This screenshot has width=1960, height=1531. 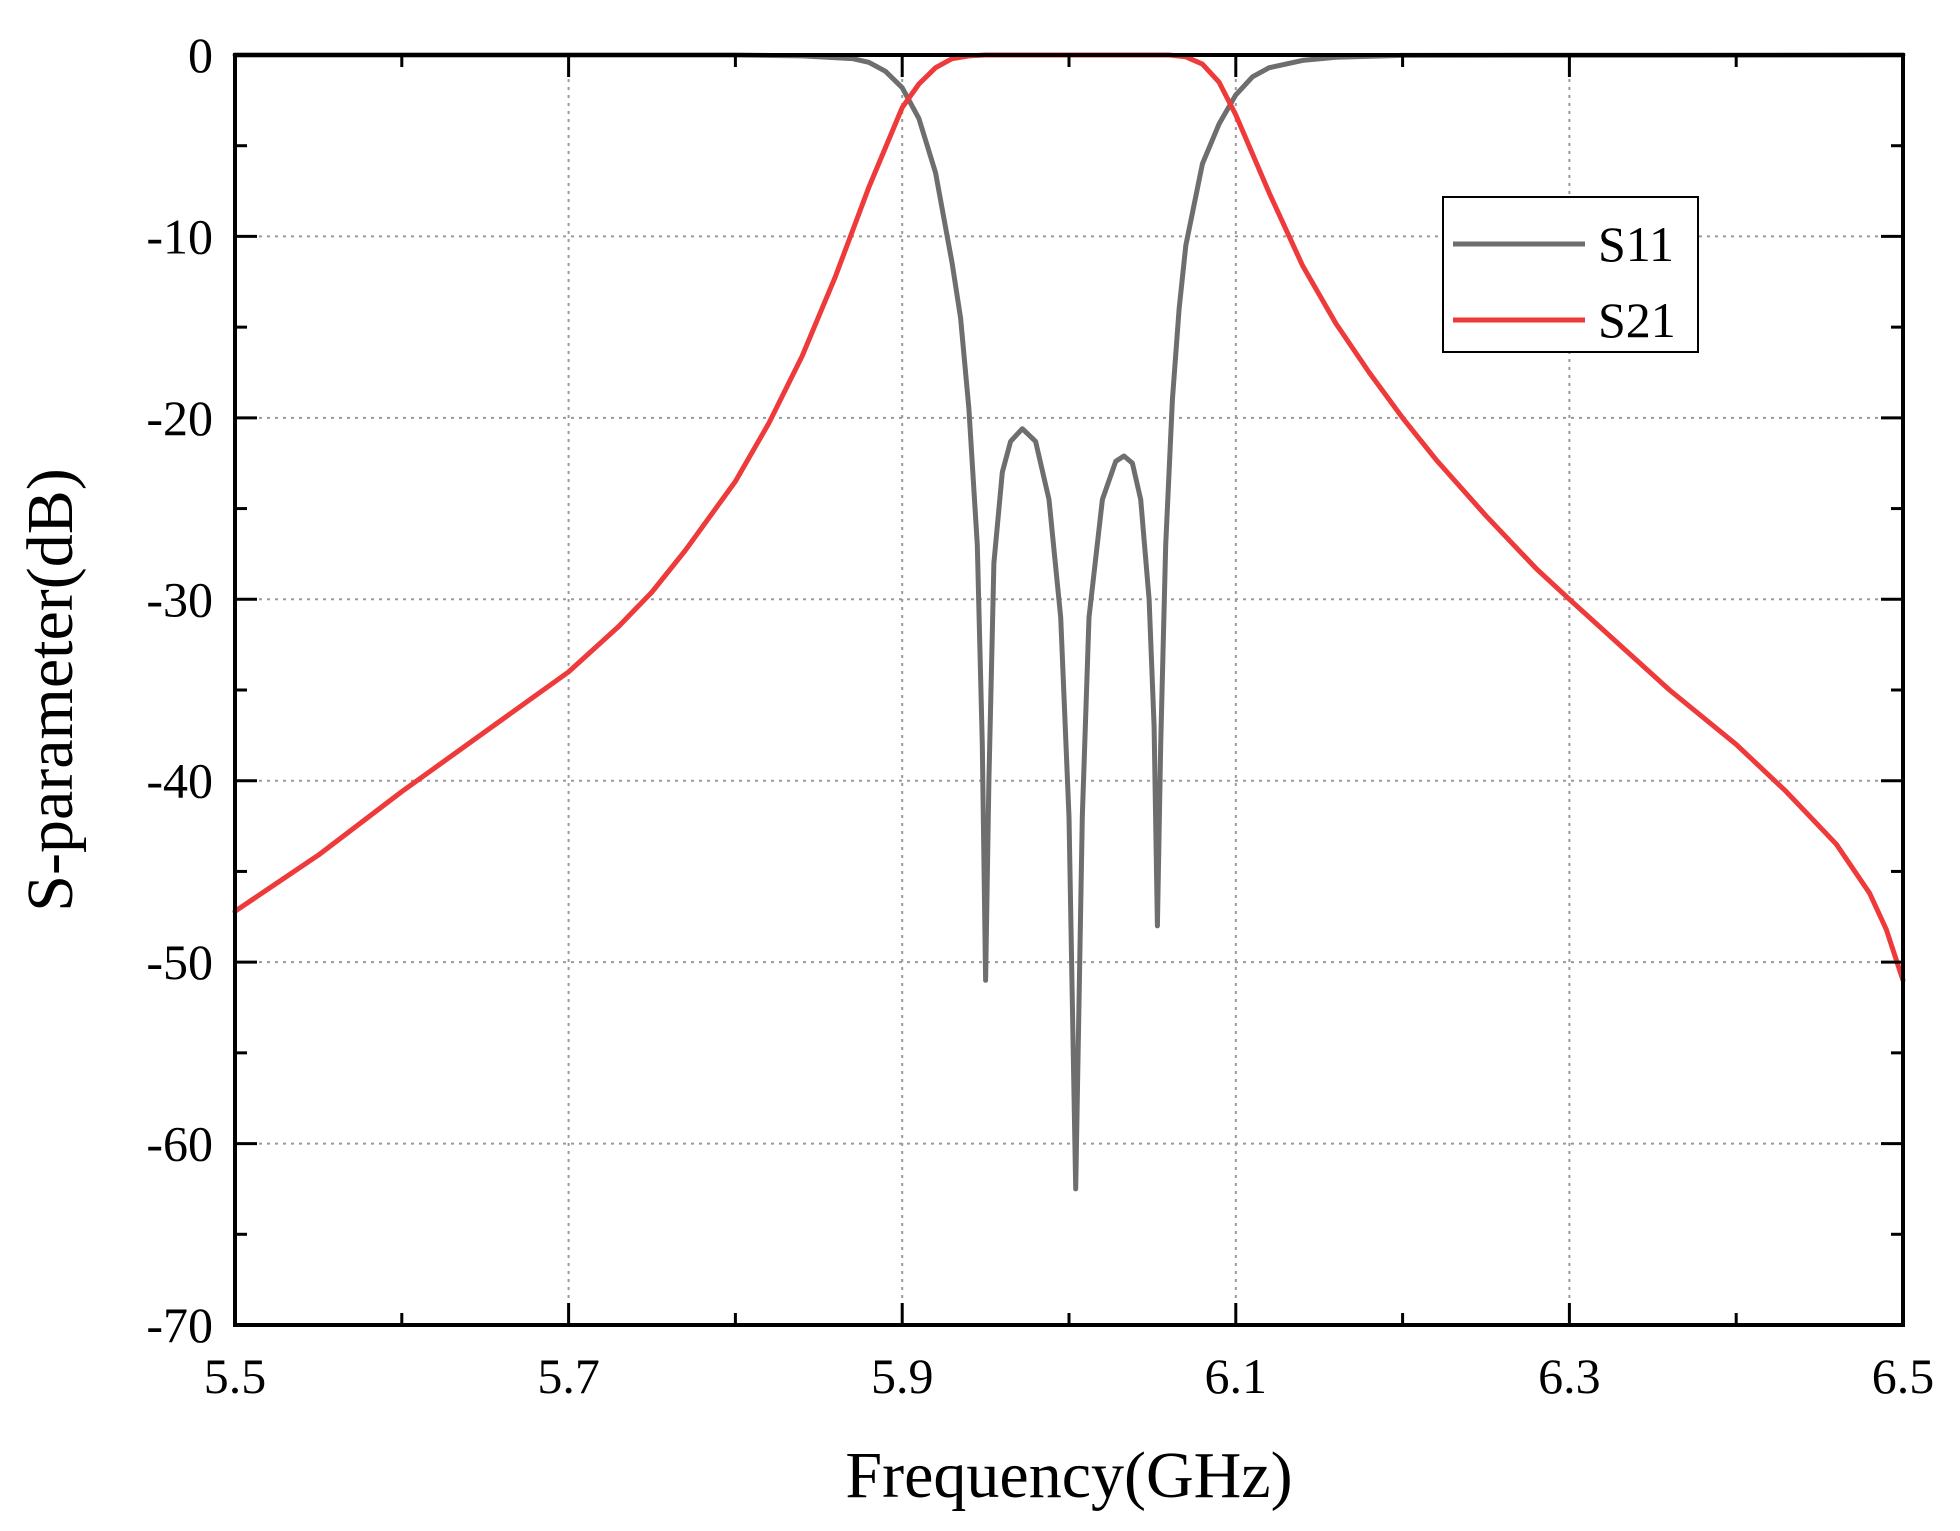 I want to click on legend-label-s21: S21, so click(x=1637, y=320).